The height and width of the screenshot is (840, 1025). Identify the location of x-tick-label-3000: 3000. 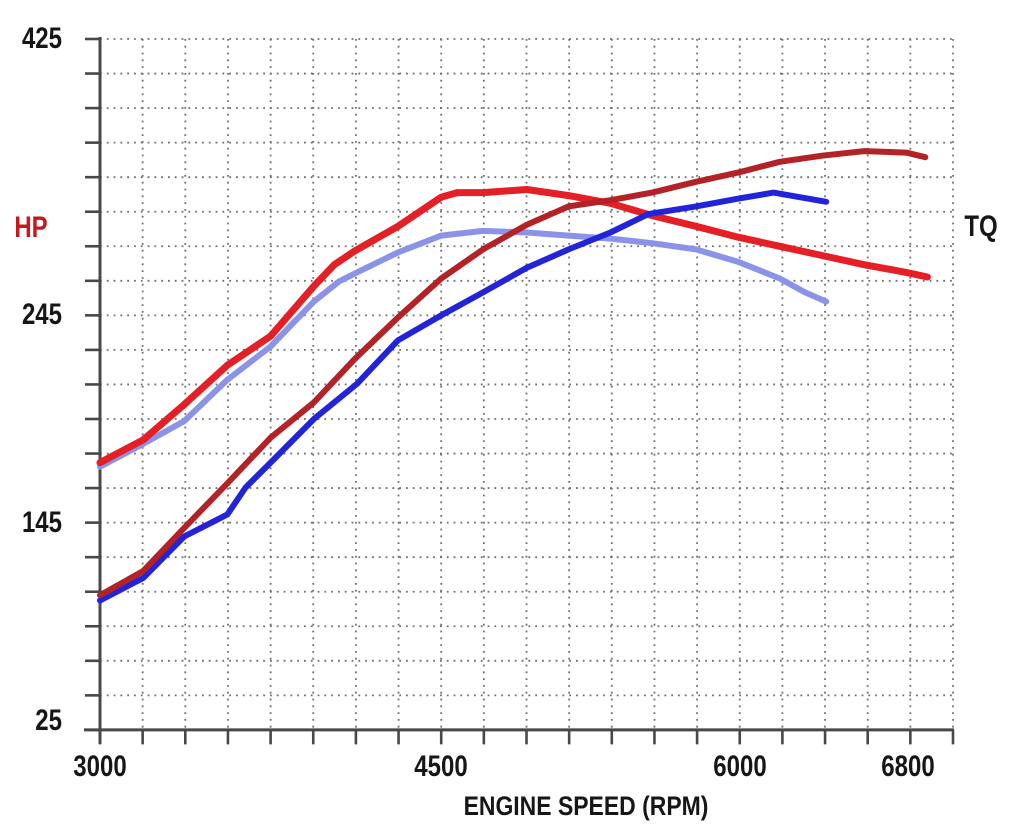
(100, 766).